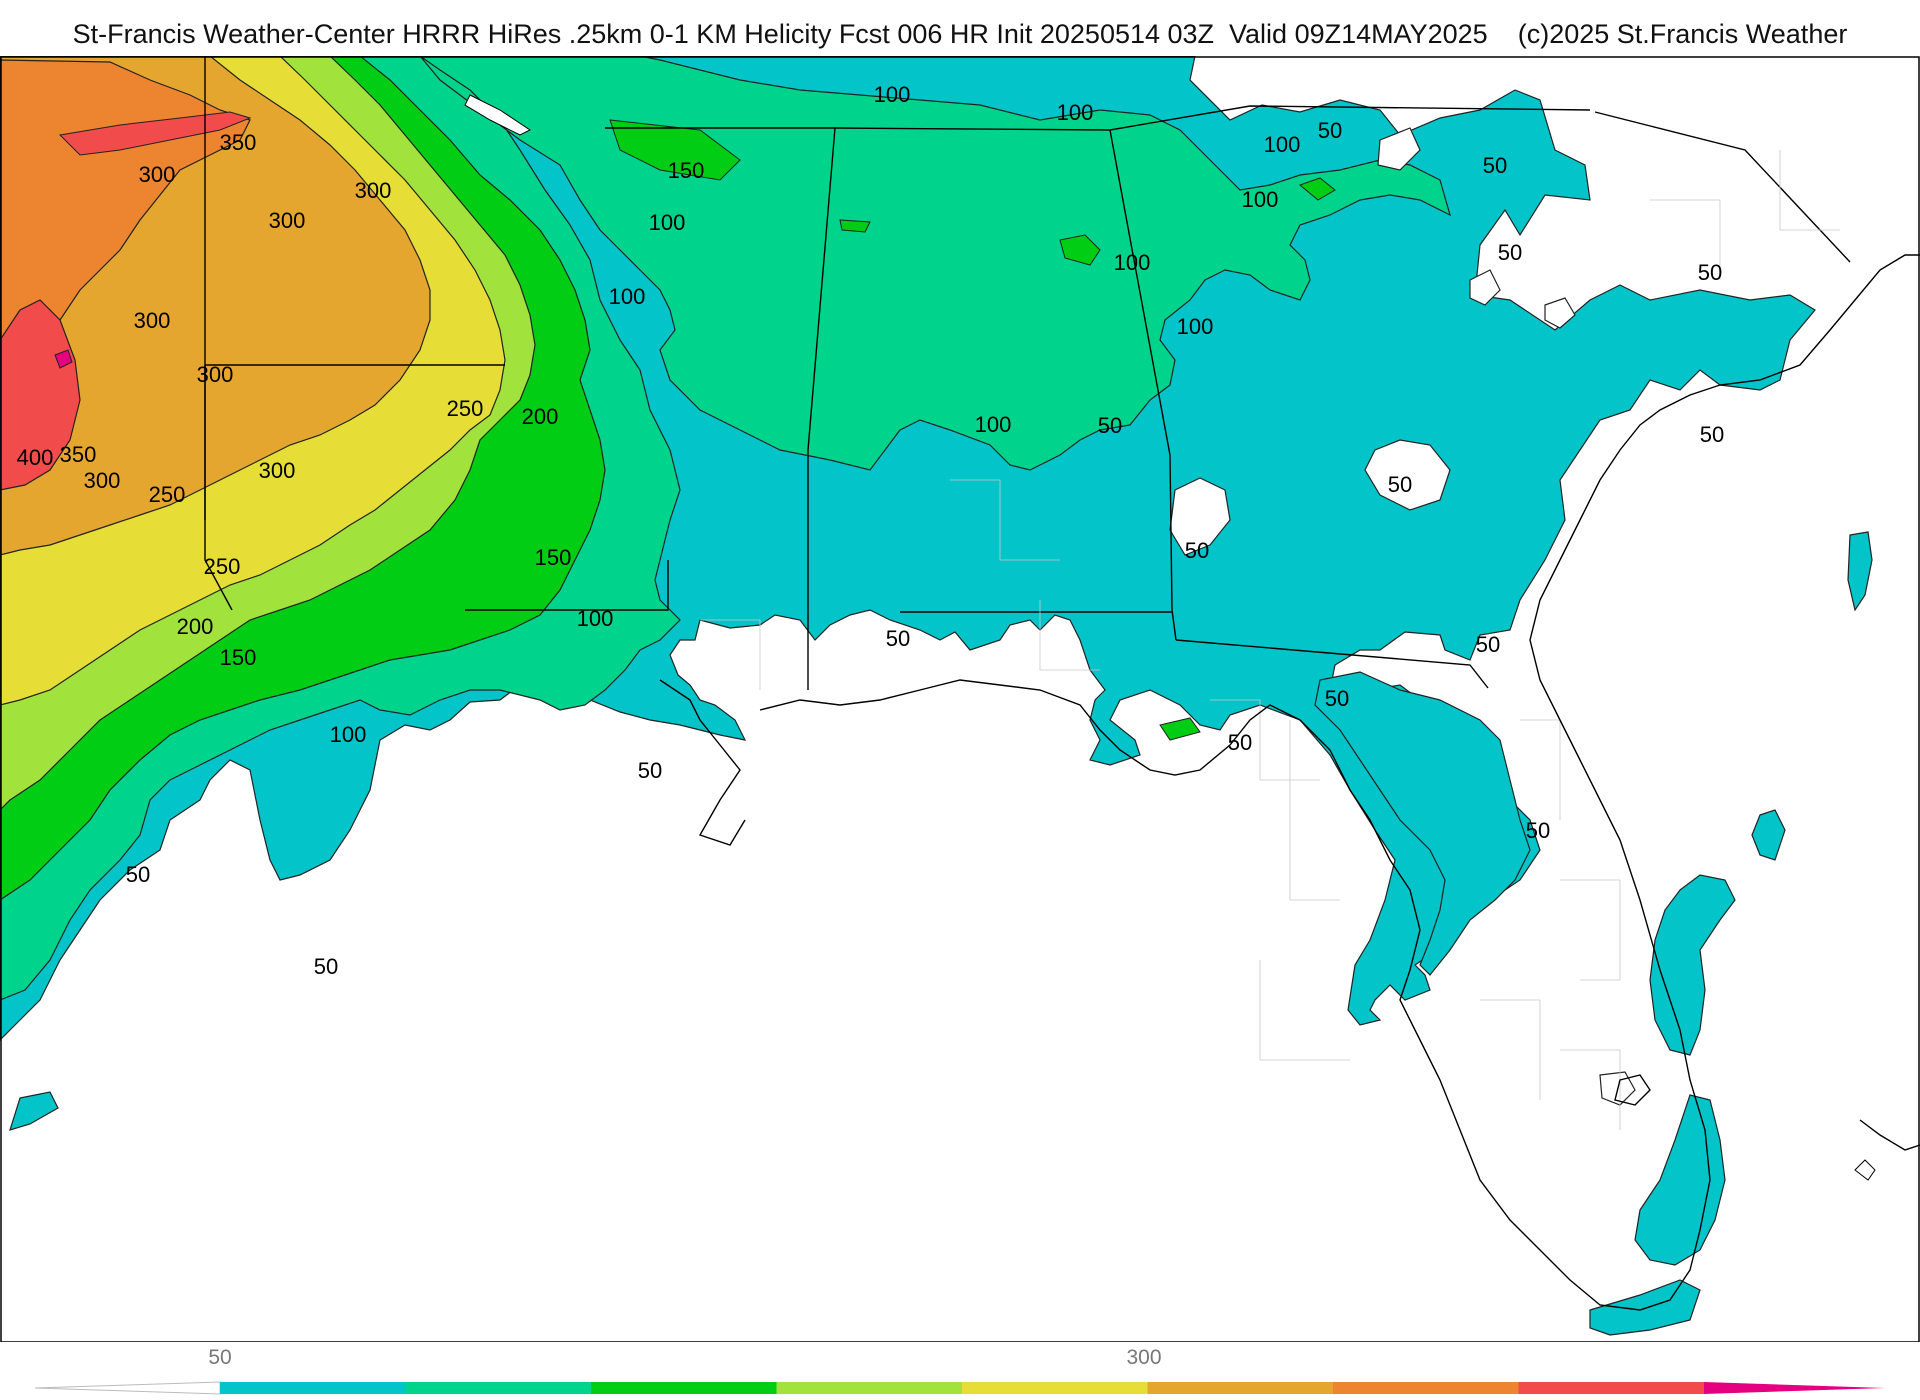  I want to click on contour-label: 400, so click(35, 457).